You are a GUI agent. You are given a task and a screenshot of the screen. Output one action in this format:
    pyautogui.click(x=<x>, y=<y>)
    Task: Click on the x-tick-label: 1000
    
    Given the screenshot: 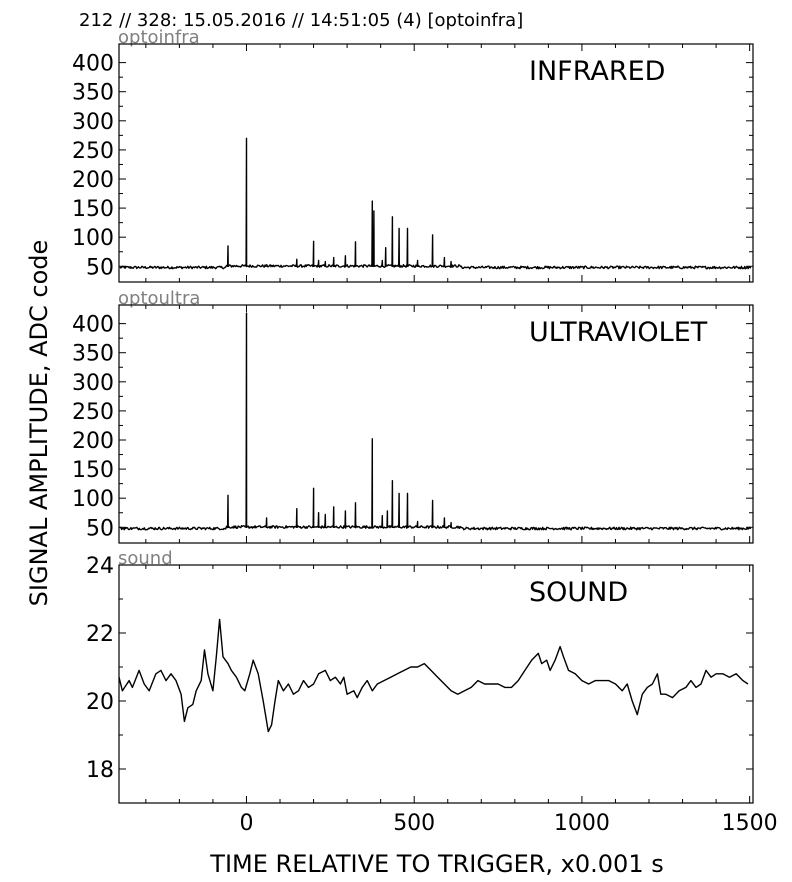 What is the action you would take?
    pyautogui.click(x=582, y=823)
    